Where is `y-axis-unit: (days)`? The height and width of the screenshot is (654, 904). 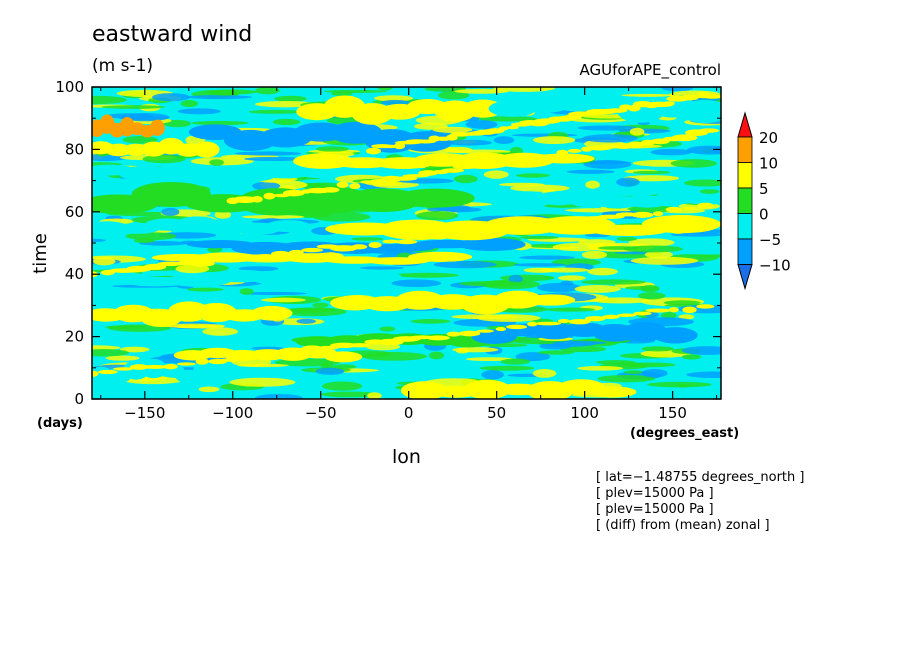
y-axis-unit: (days) is located at coordinates (60, 423).